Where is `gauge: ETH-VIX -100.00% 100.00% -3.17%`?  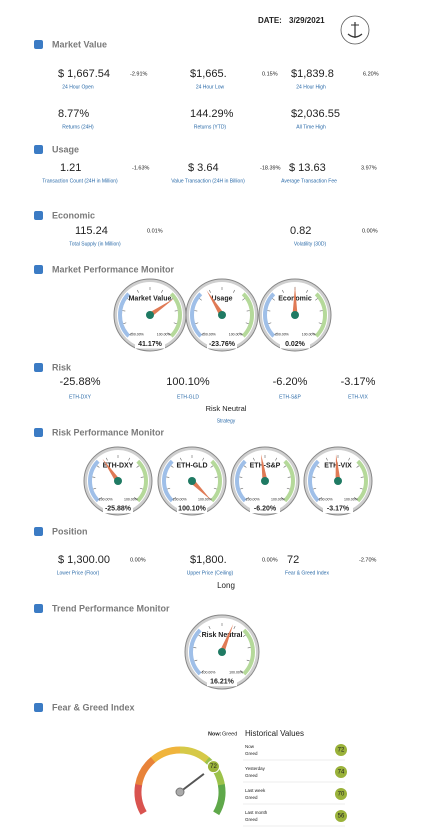 gauge: ETH-VIX -100.00% 100.00% -3.17% is located at coordinates (338, 481).